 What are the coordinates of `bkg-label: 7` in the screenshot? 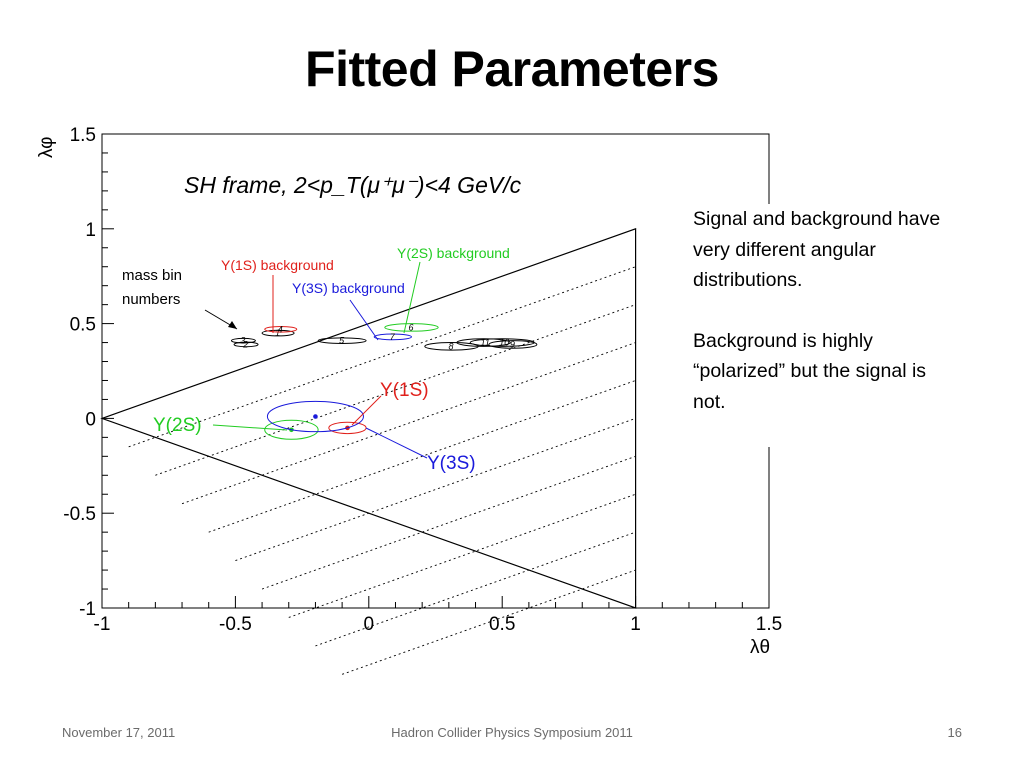 It's located at (393, 337).